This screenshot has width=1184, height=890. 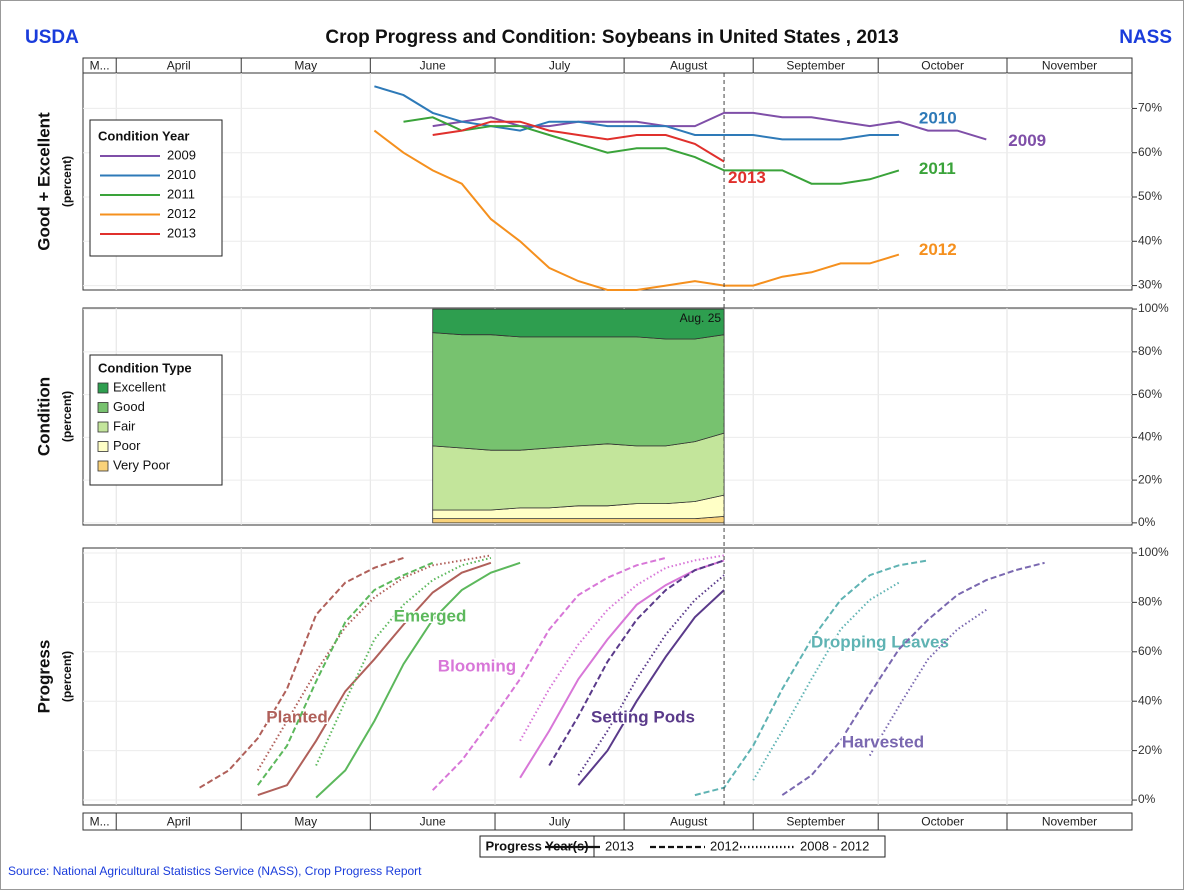 What do you see at coordinates (181, 154) in the screenshot?
I see `legend-label: 2009` at bounding box center [181, 154].